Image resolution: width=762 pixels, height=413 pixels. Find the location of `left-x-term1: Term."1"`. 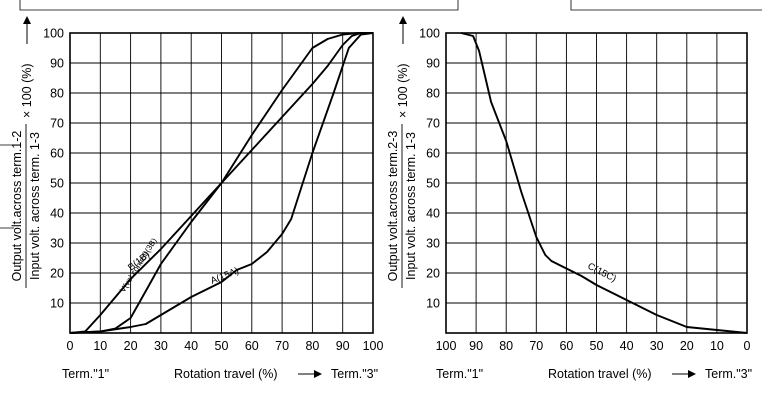

left-x-term1: Term."1" is located at coordinates (85, 374).